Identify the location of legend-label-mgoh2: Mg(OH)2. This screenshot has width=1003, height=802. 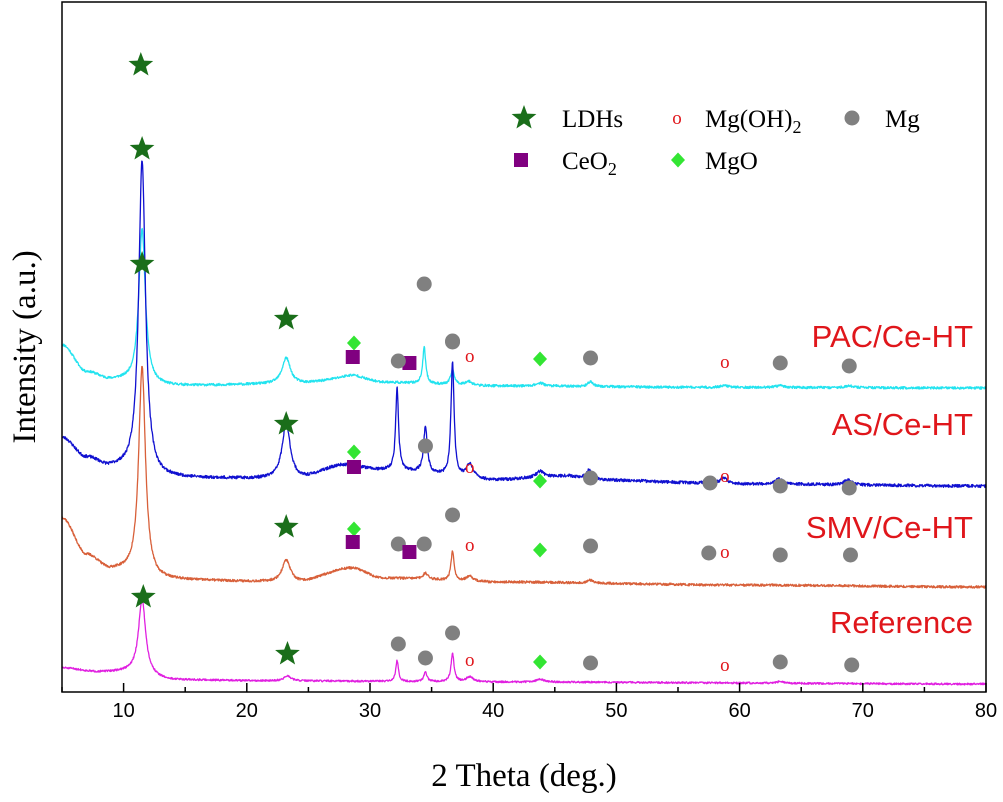
(753, 121).